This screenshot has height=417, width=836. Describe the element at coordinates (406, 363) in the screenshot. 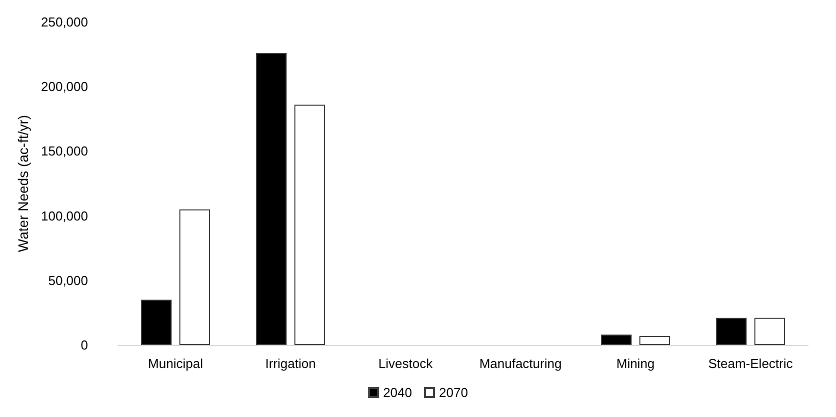

I see `x-tick-label: Livestock` at that location.